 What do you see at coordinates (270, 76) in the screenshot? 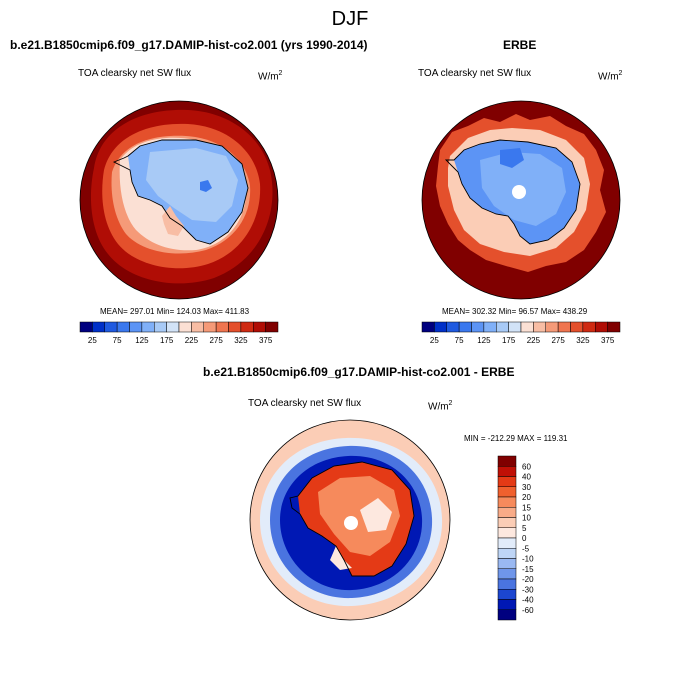
I see `panel1-units: W/m2` at bounding box center [270, 76].